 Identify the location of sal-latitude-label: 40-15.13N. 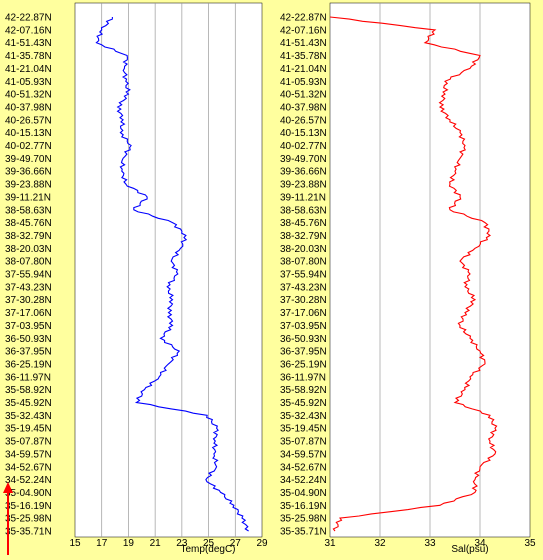
(303, 133).